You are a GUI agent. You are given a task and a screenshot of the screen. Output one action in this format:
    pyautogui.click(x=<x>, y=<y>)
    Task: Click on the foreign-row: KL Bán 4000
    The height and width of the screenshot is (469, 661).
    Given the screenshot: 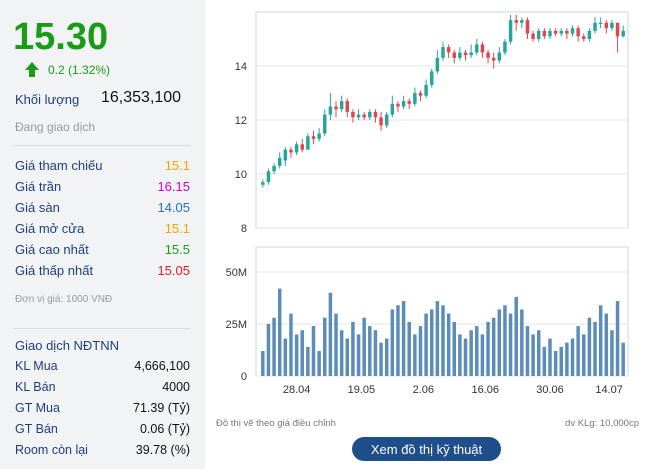 What is the action you would take?
    pyautogui.click(x=102, y=387)
    